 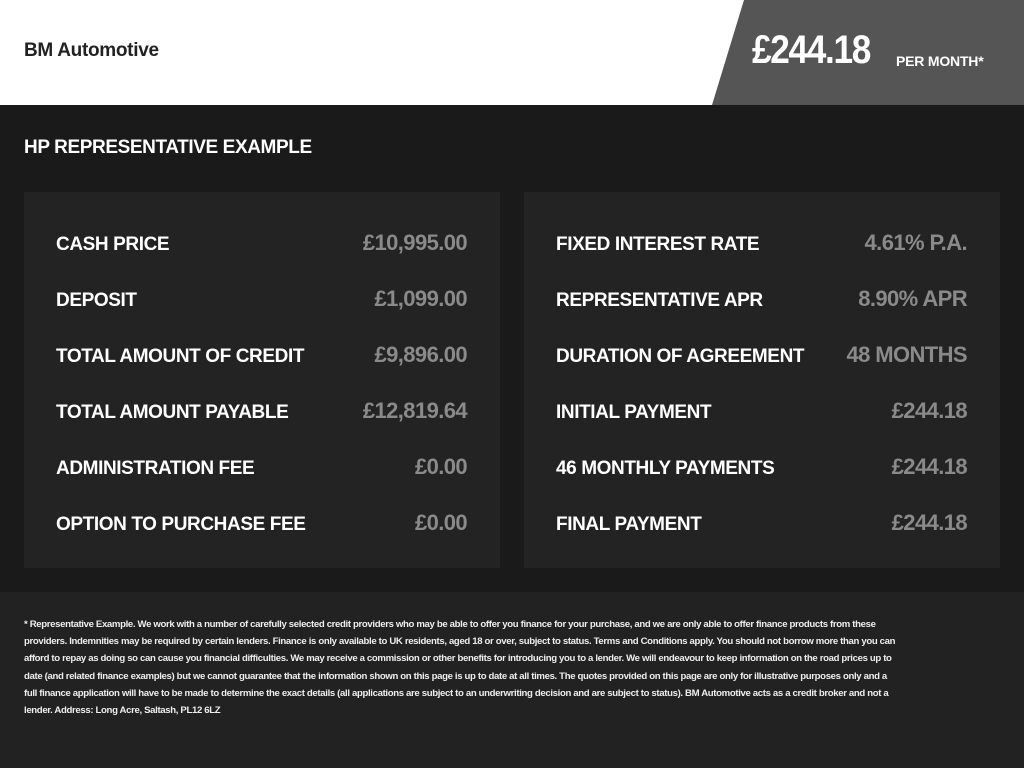 I want to click on finance-label: TOTAL AMOUNT OF CREDIT, so click(x=180, y=356).